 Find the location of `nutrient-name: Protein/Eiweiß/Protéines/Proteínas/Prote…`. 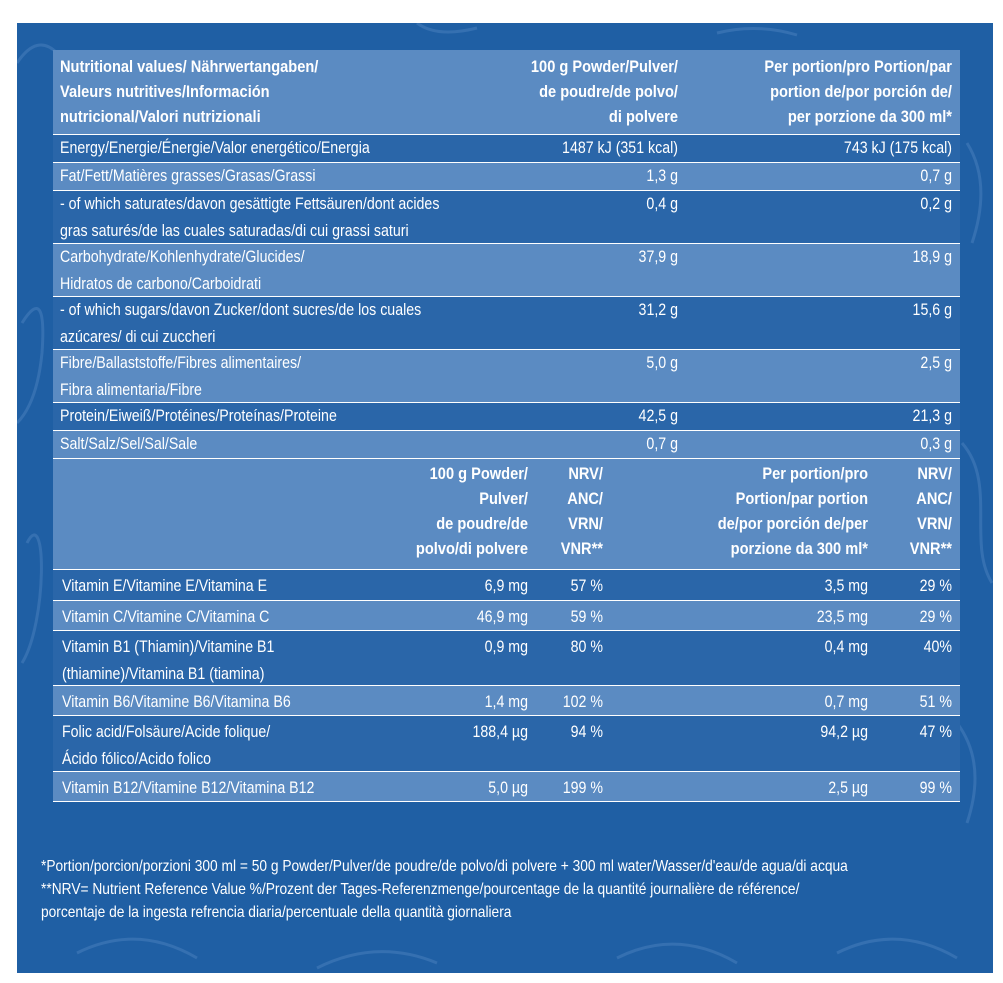

nutrient-name: Protein/Eiweiß/Protéines/Proteínas/Prote… is located at coordinates (198, 416).